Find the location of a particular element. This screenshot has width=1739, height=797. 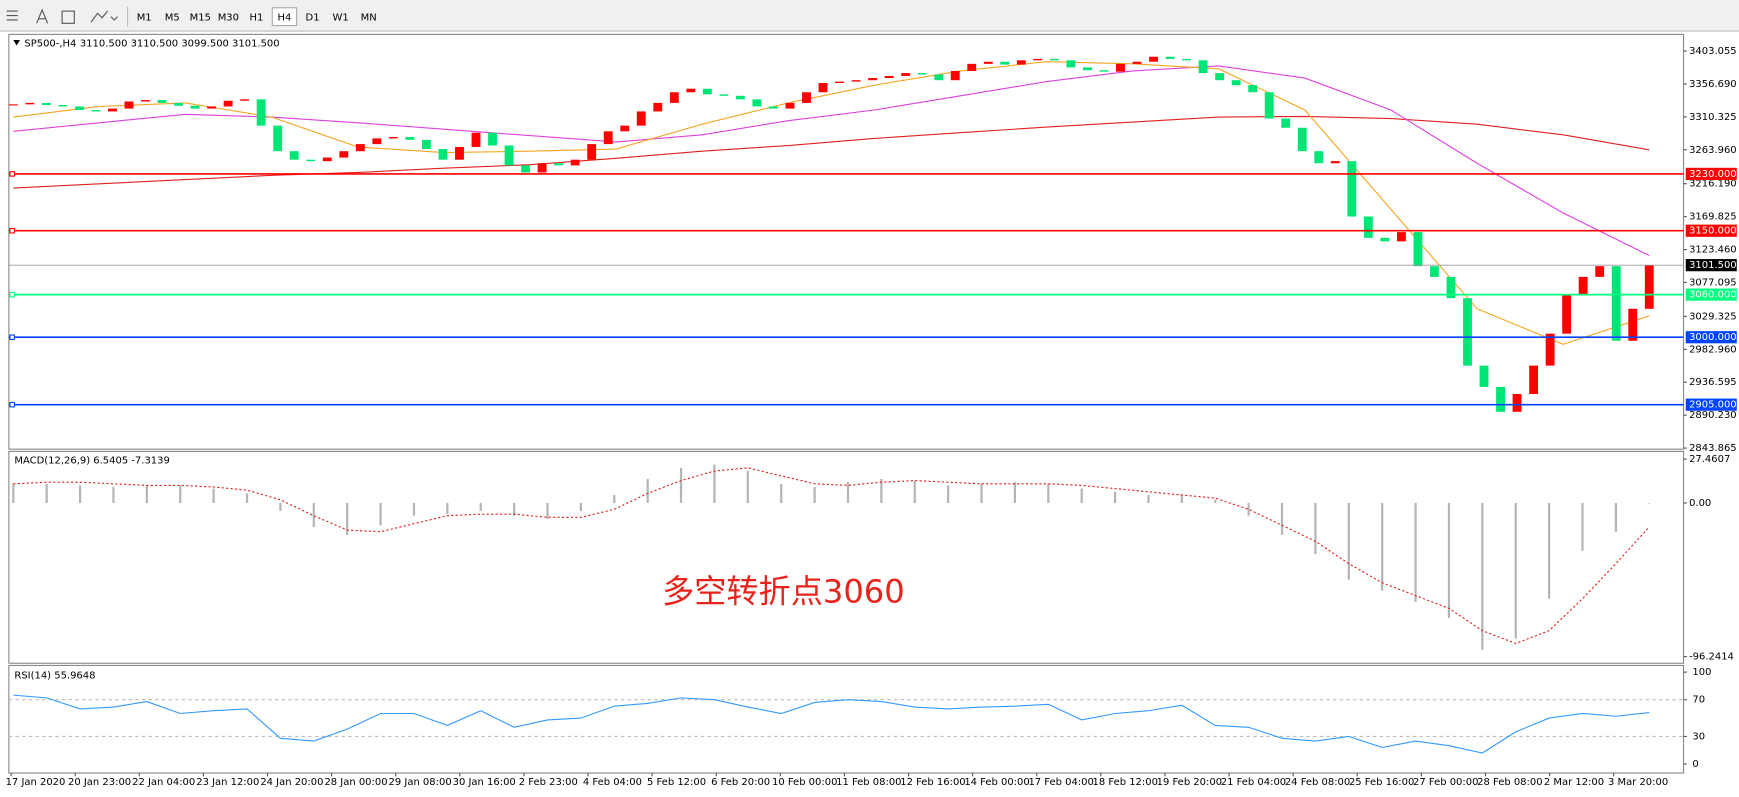

text-tool is located at coordinates (42, 16).